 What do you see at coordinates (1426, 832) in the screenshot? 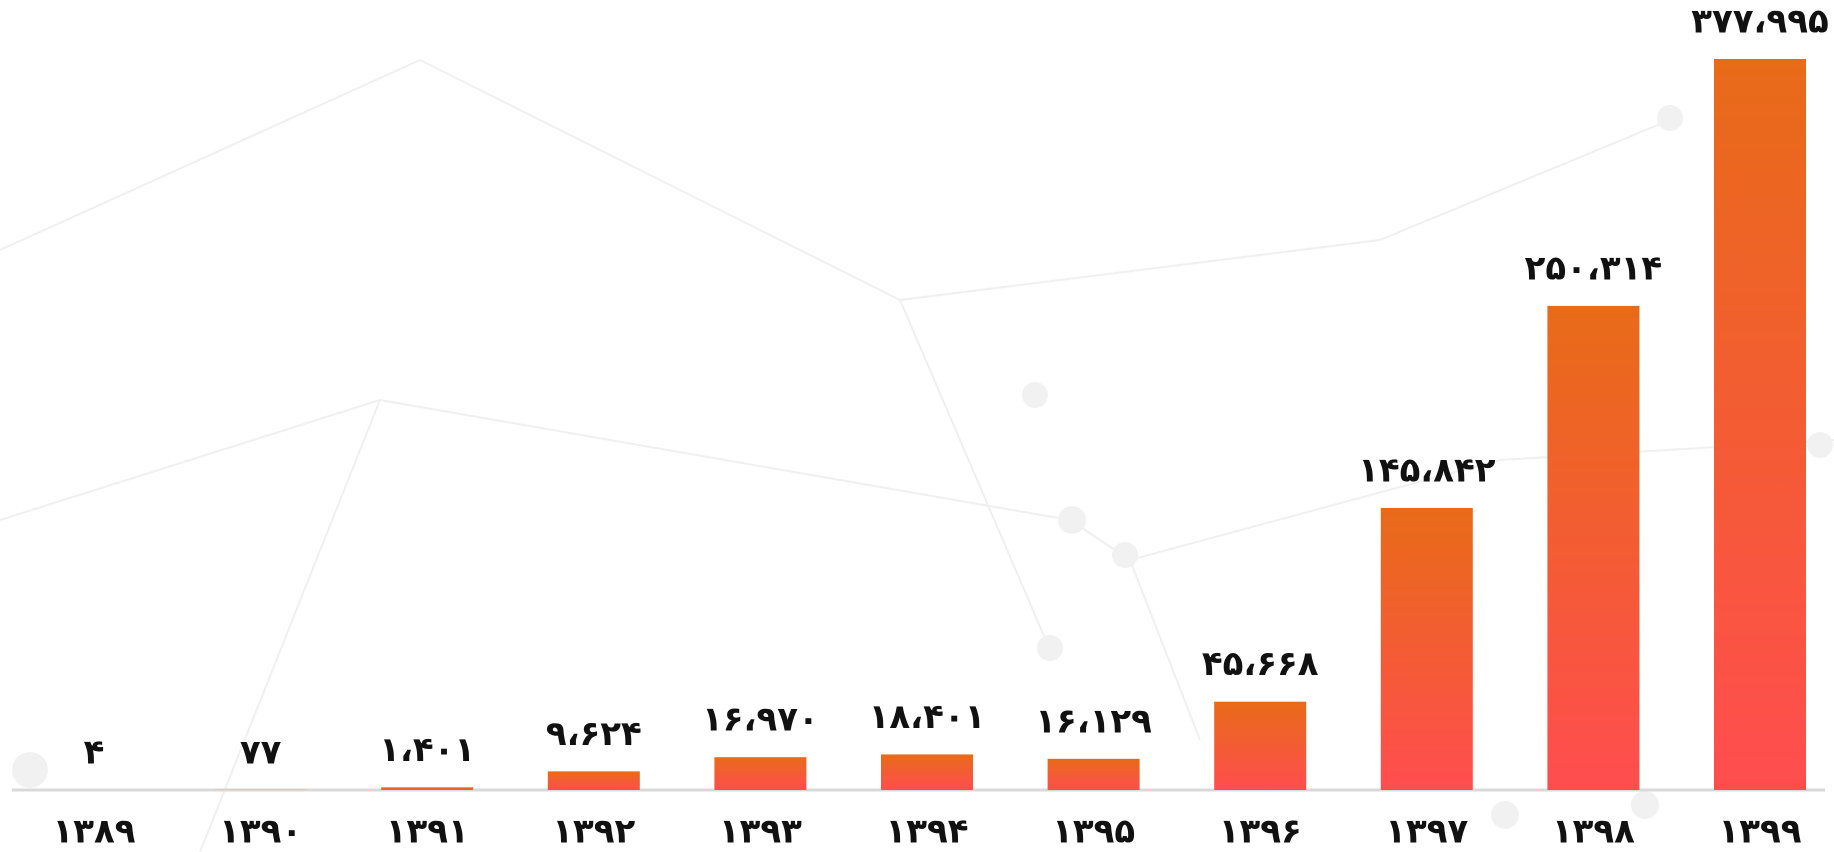
I see `x-tick-label: ۱۳۹۷` at bounding box center [1426, 832].